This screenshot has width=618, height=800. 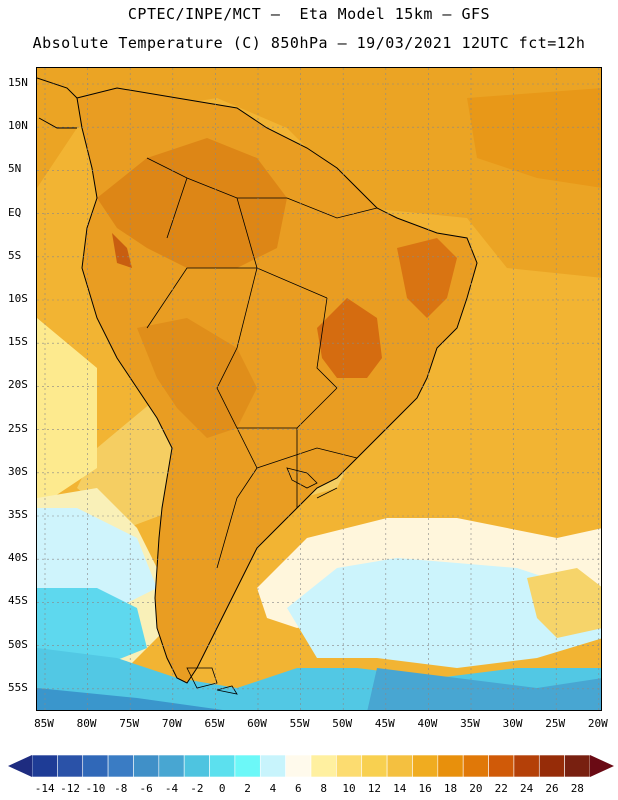 What do you see at coordinates (349, 338) in the screenshot?
I see `central-brazil-hot` at bounding box center [349, 338].